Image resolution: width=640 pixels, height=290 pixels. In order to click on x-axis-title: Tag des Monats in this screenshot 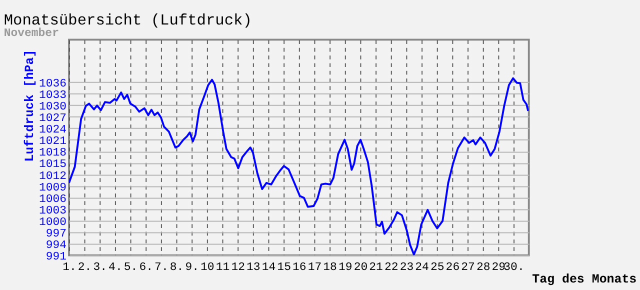, I will do `click(584, 279)`.